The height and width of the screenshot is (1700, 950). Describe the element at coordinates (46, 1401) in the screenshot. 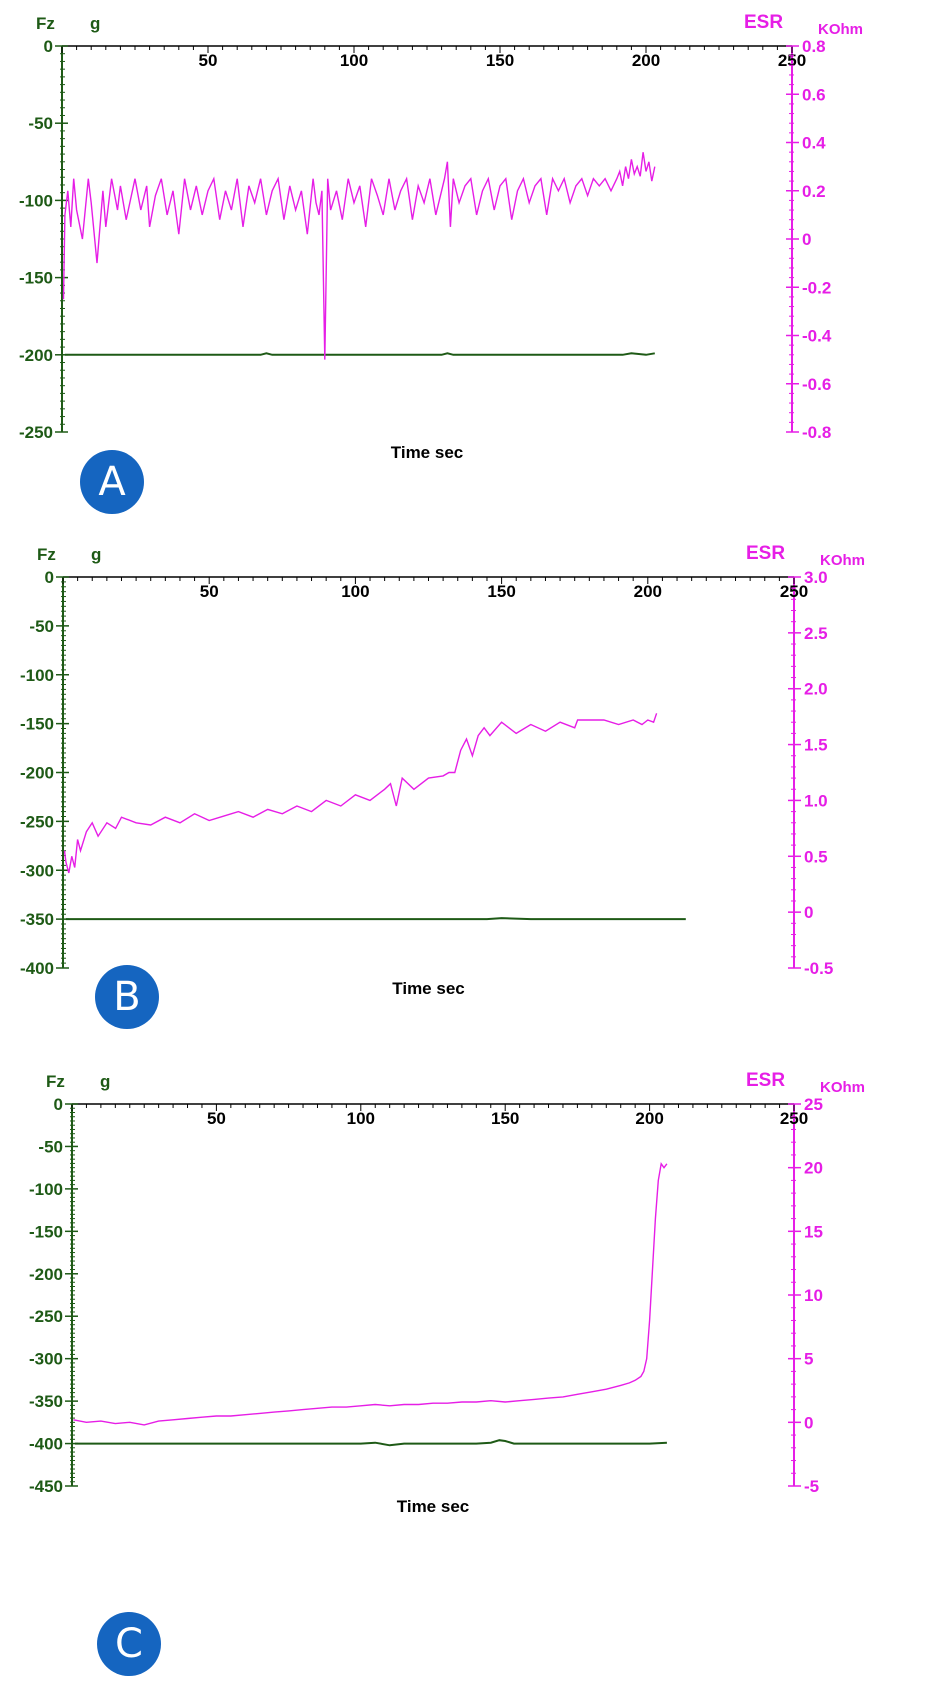

I see `chart2-left-tick-label: -350` at that location.